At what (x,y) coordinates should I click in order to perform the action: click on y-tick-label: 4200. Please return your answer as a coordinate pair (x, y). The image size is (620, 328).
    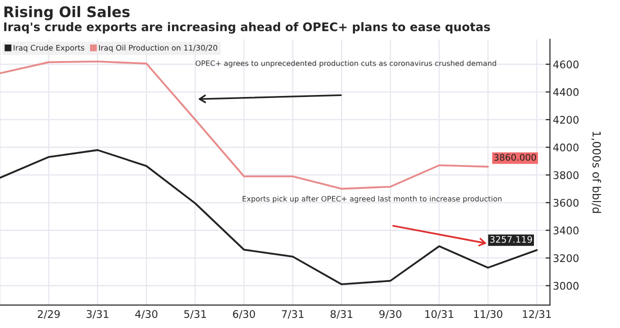
    Looking at the image, I should click on (566, 120).